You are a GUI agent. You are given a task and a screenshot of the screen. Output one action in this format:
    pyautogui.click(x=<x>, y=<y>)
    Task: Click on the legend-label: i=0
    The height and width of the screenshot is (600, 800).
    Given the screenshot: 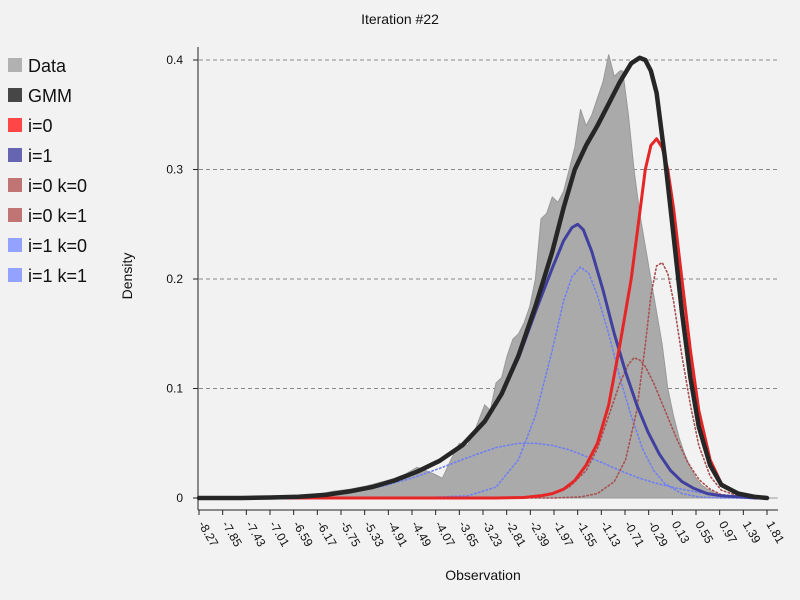 What is the action you would take?
    pyautogui.click(x=40, y=126)
    